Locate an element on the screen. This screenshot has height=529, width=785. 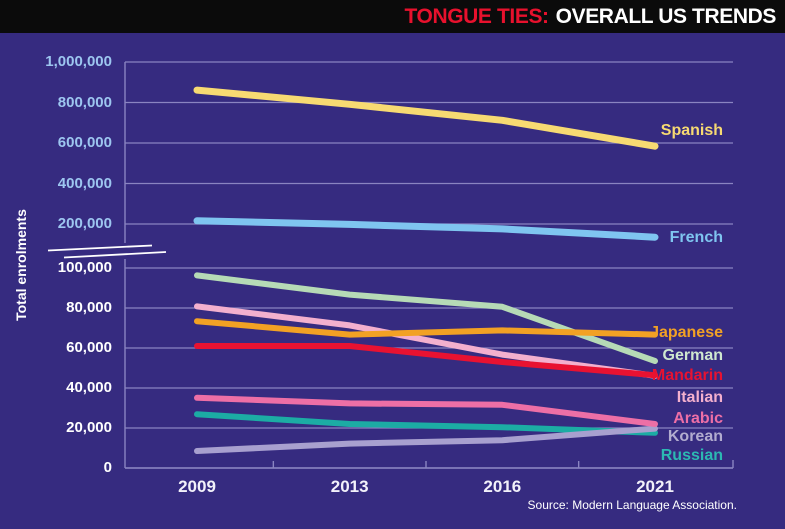
series-line-japanese is located at coordinates (426, 328).